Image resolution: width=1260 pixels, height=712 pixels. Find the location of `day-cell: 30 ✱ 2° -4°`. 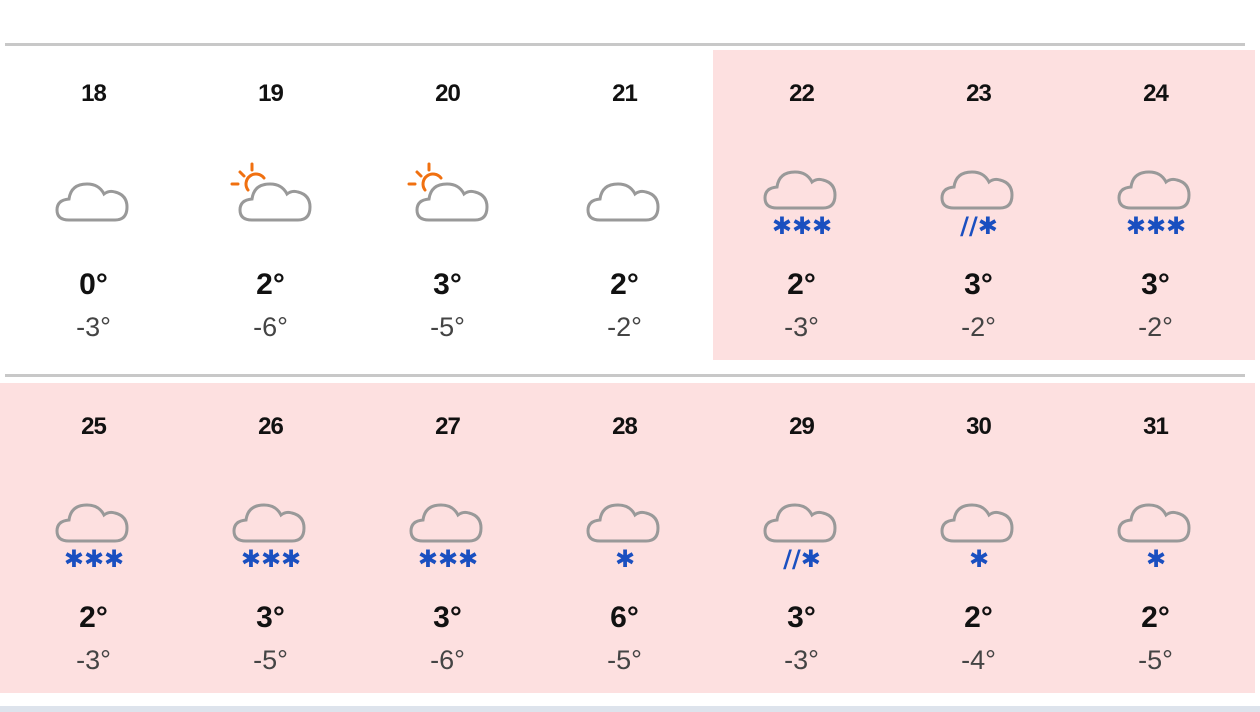

day-cell: 30 ✱ 2° -4° is located at coordinates (978, 538).